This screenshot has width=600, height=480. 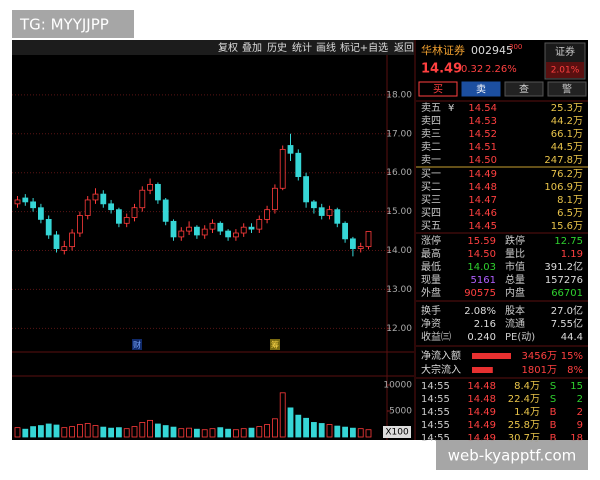 I want to click on book-price: 14.49, so click(x=482, y=174).